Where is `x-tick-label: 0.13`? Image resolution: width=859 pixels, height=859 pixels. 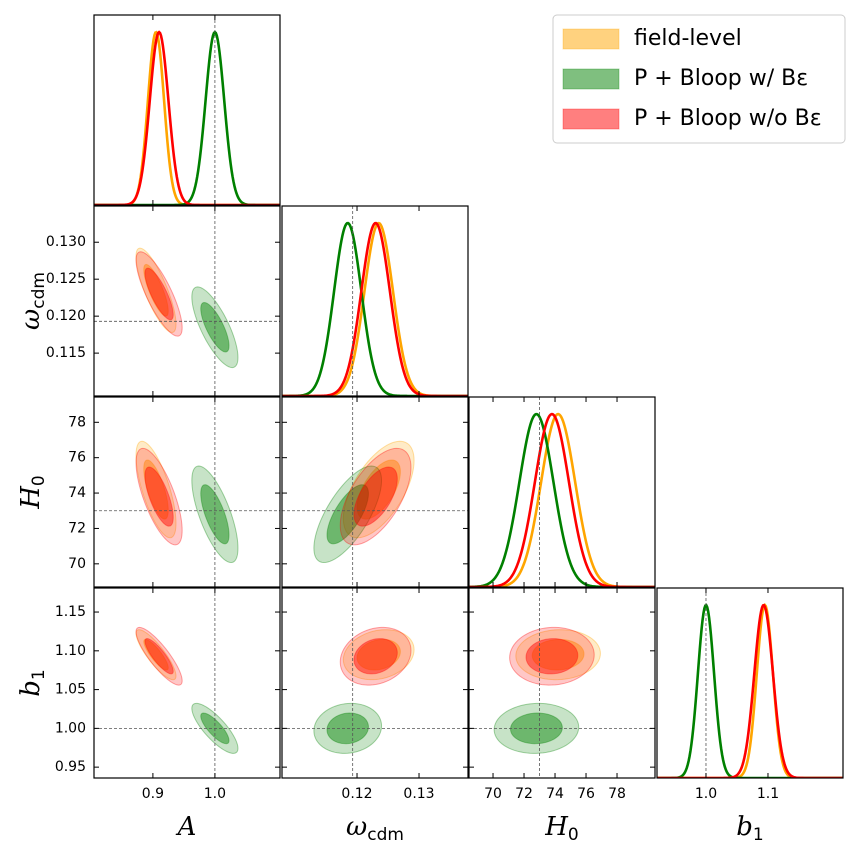
x-tick-label: 0.13 is located at coordinates (418, 794).